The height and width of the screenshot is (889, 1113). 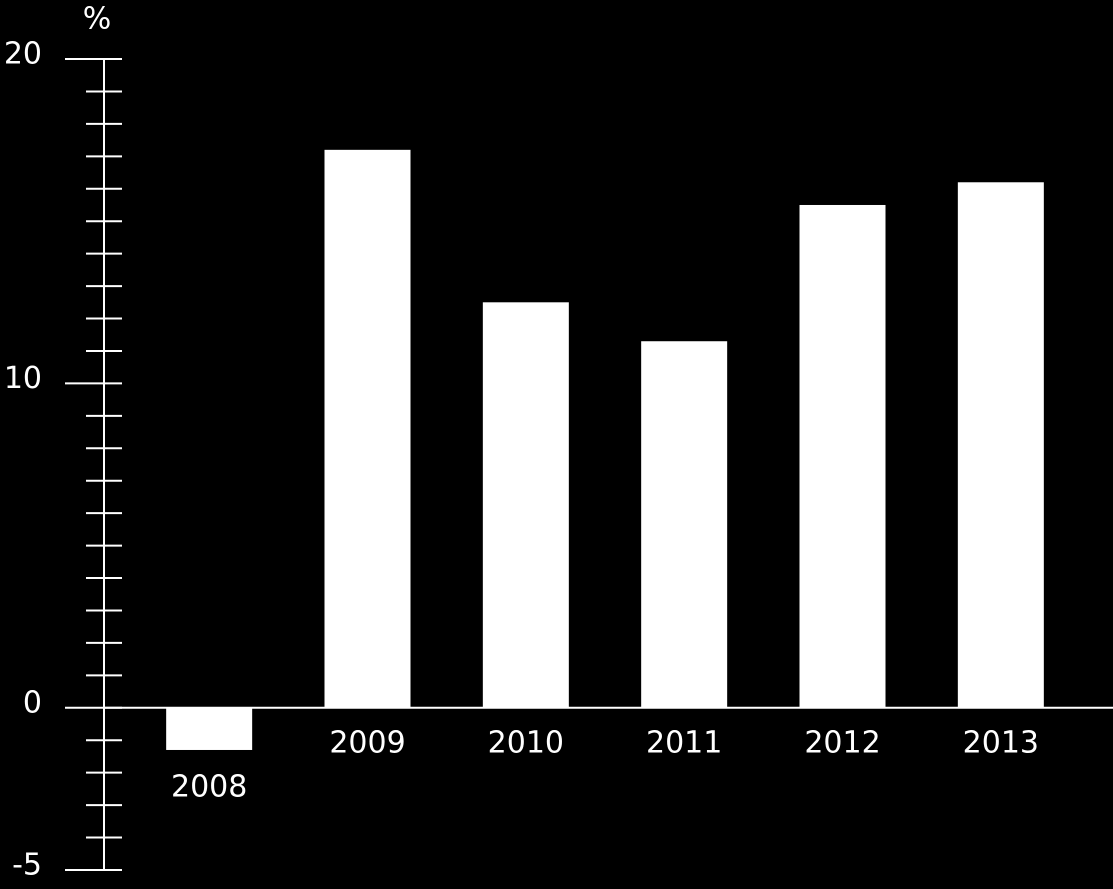 I want to click on y-tick-label: 10, so click(x=23, y=378).